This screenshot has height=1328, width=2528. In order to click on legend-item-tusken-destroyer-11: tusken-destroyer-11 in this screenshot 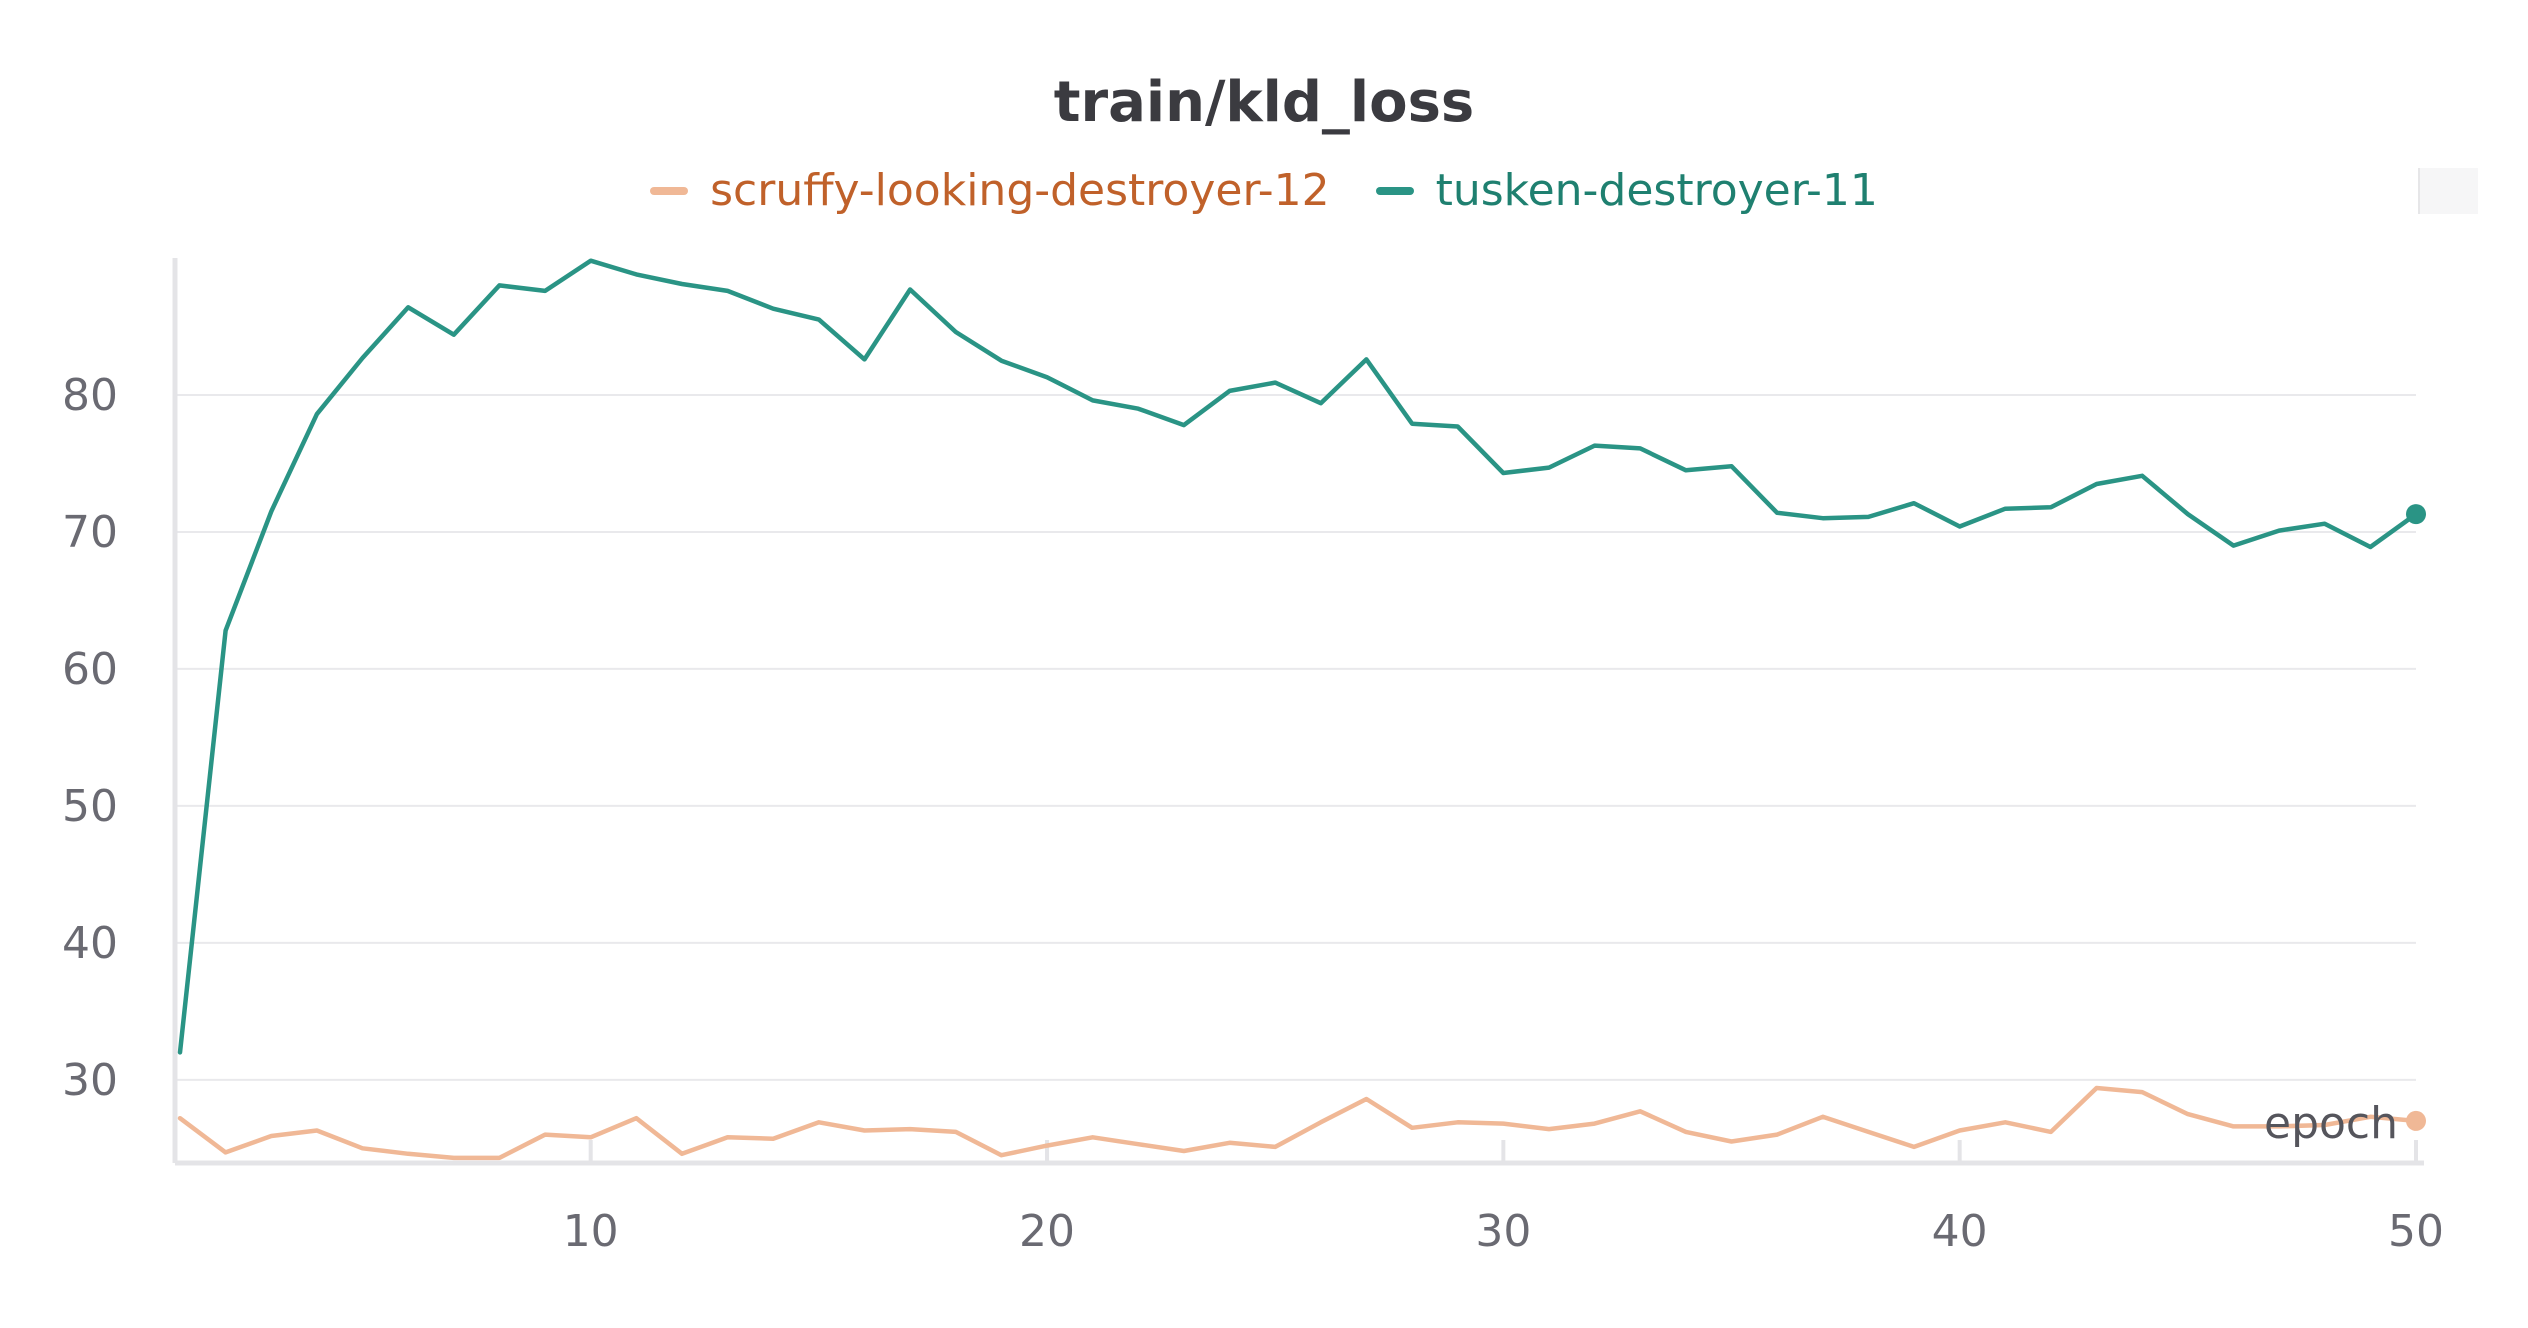, I will do `click(1626, 190)`.